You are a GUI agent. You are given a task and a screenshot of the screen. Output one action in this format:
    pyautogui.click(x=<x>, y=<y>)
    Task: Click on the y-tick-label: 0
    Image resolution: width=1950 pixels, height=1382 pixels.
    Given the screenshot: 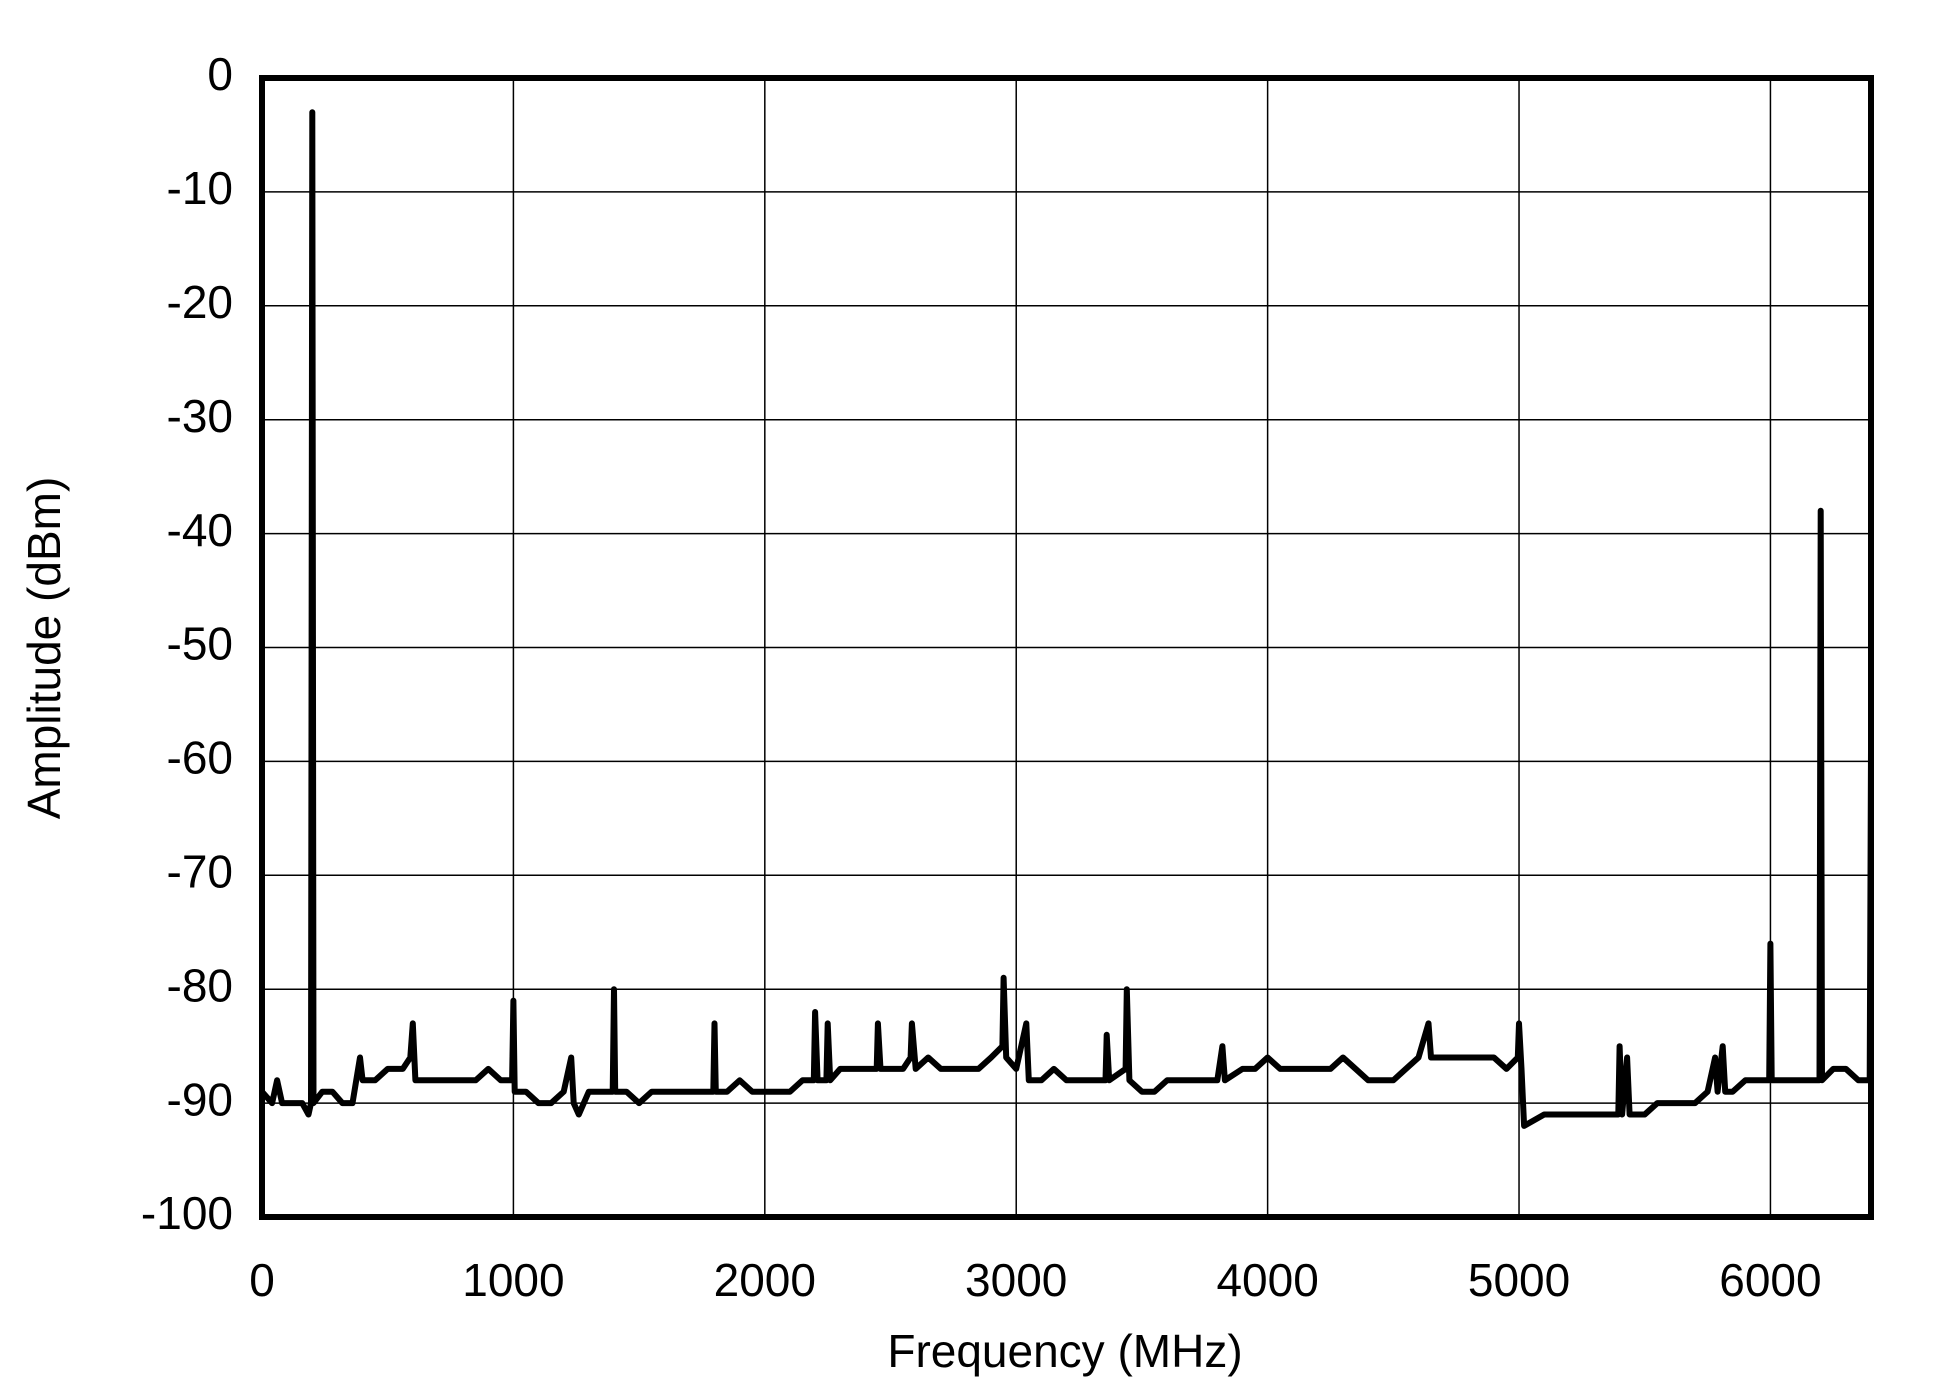 What is the action you would take?
    pyautogui.click(x=220, y=74)
    